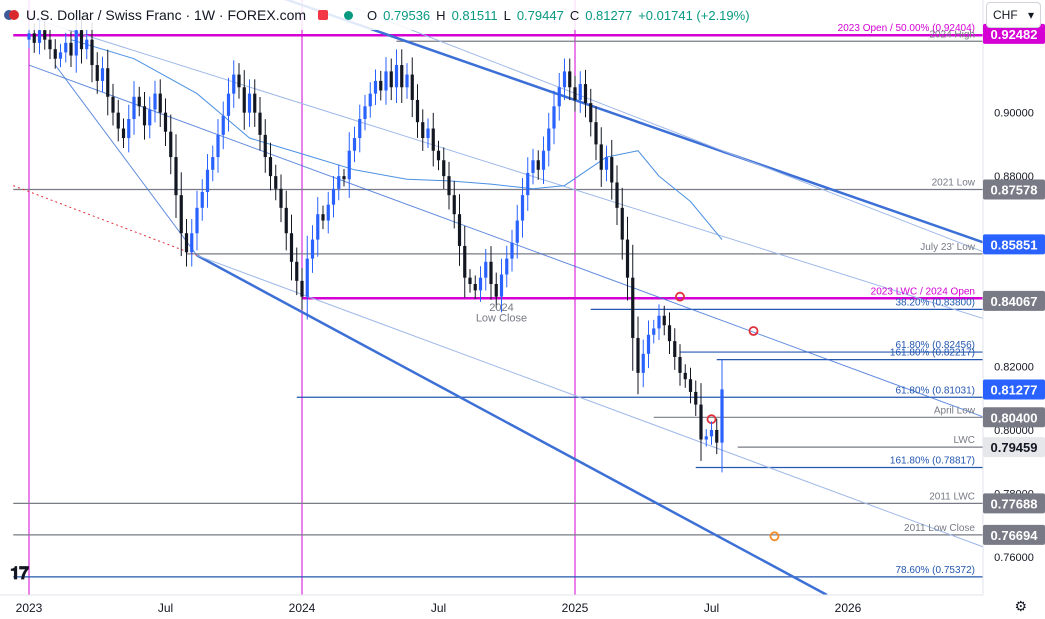 The height and width of the screenshot is (619, 1045). I want to click on change-value: +0.01741 (+2.19%), so click(694, 15).